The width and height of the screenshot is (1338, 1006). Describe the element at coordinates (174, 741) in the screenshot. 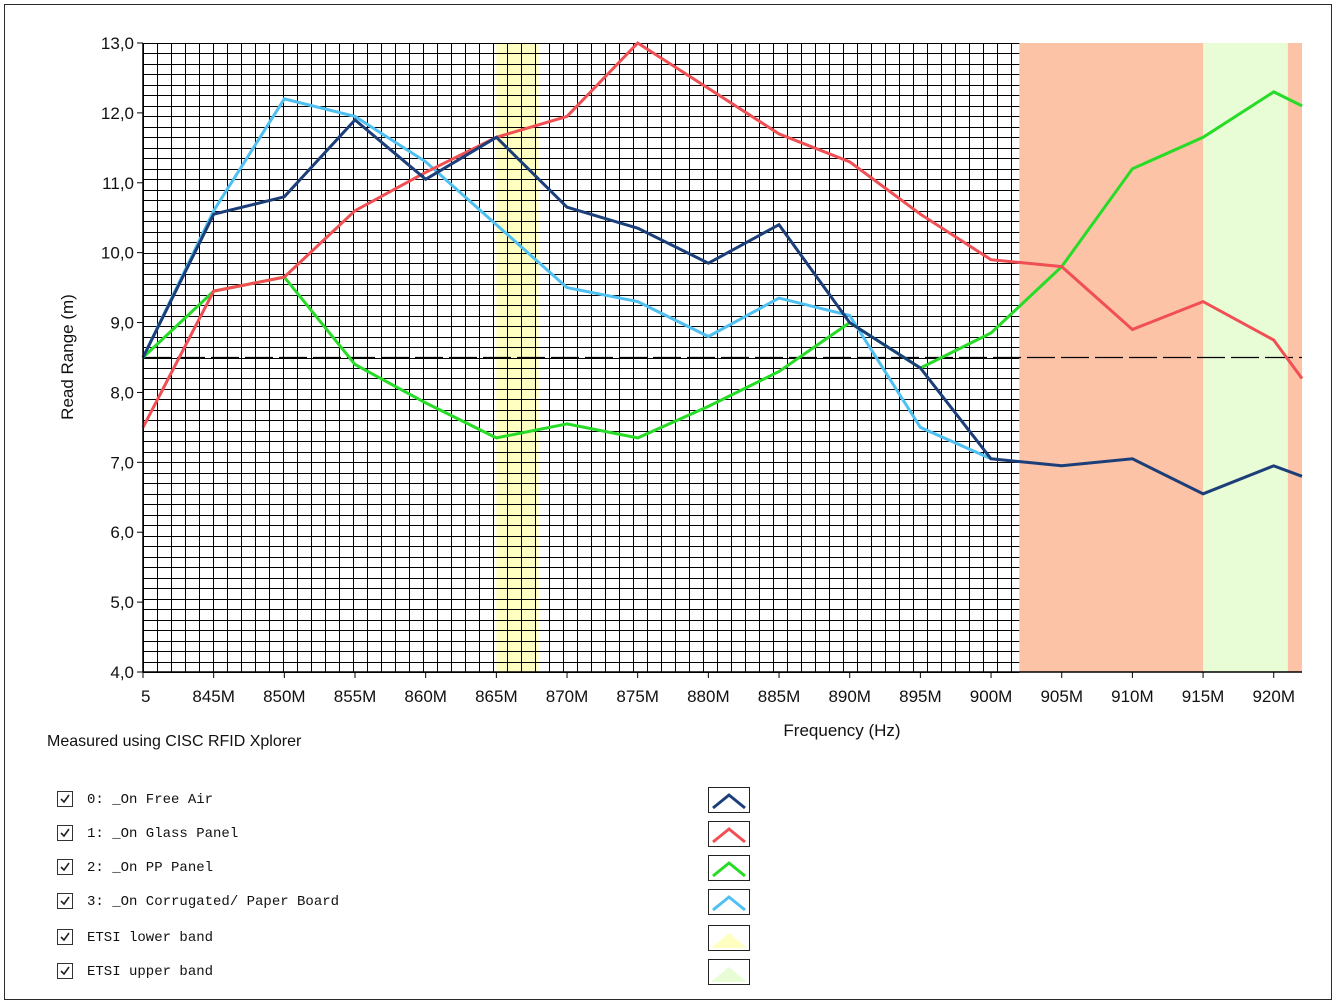

I see `measurement-note: Measured using CISC RFID Xplorer` at that location.